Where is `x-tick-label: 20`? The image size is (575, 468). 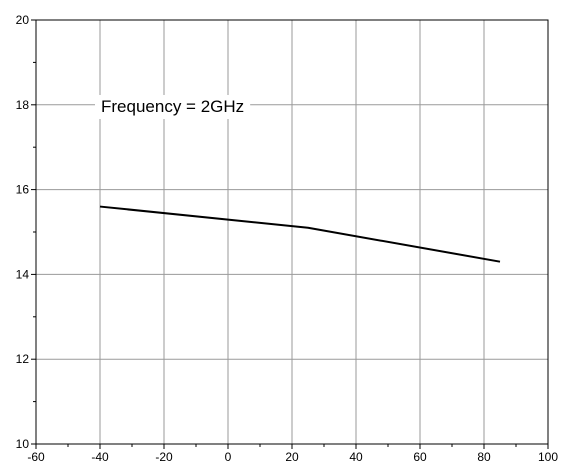
x-tick-label: 20 is located at coordinates (292, 457).